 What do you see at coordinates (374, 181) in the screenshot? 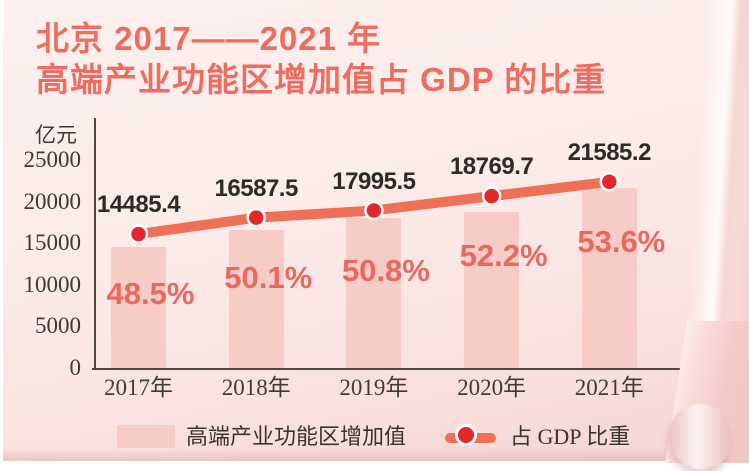
I see `bar-value-label: 17995.5` at bounding box center [374, 181].